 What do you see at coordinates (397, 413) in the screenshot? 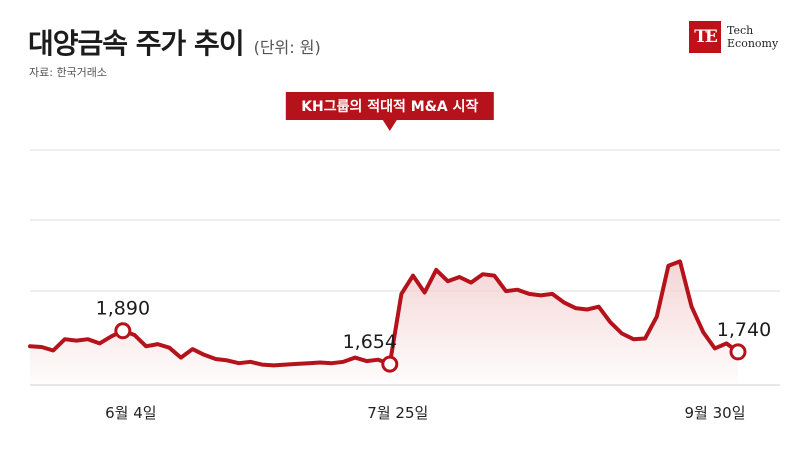
I see `x-tick-label: 7월 25일` at bounding box center [397, 413].